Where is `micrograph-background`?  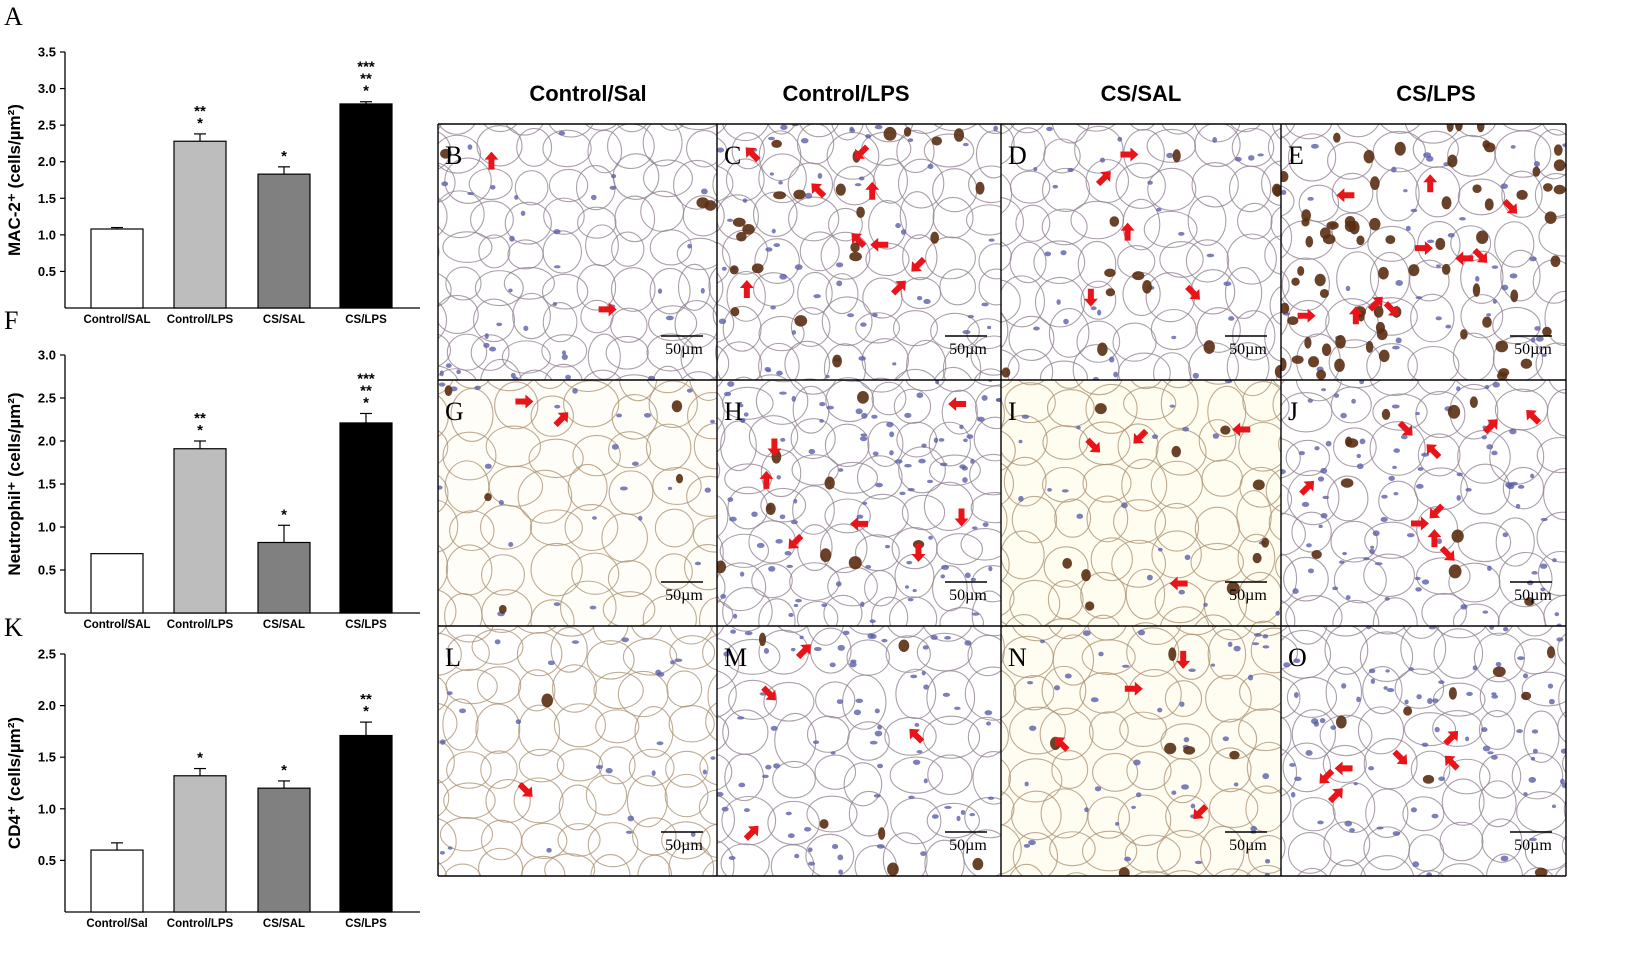 micrograph-background is located at coordinates (859, 503).